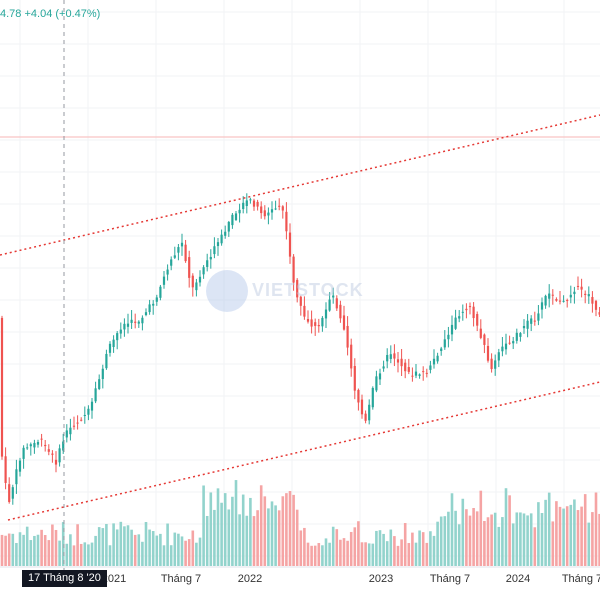 The width and height of the screenshot is (600, 605). What do you see at coordinates (518, 579) in the screenshot?
I see `time-axis-tick-label: 2024` at bounding box center [518, 579].